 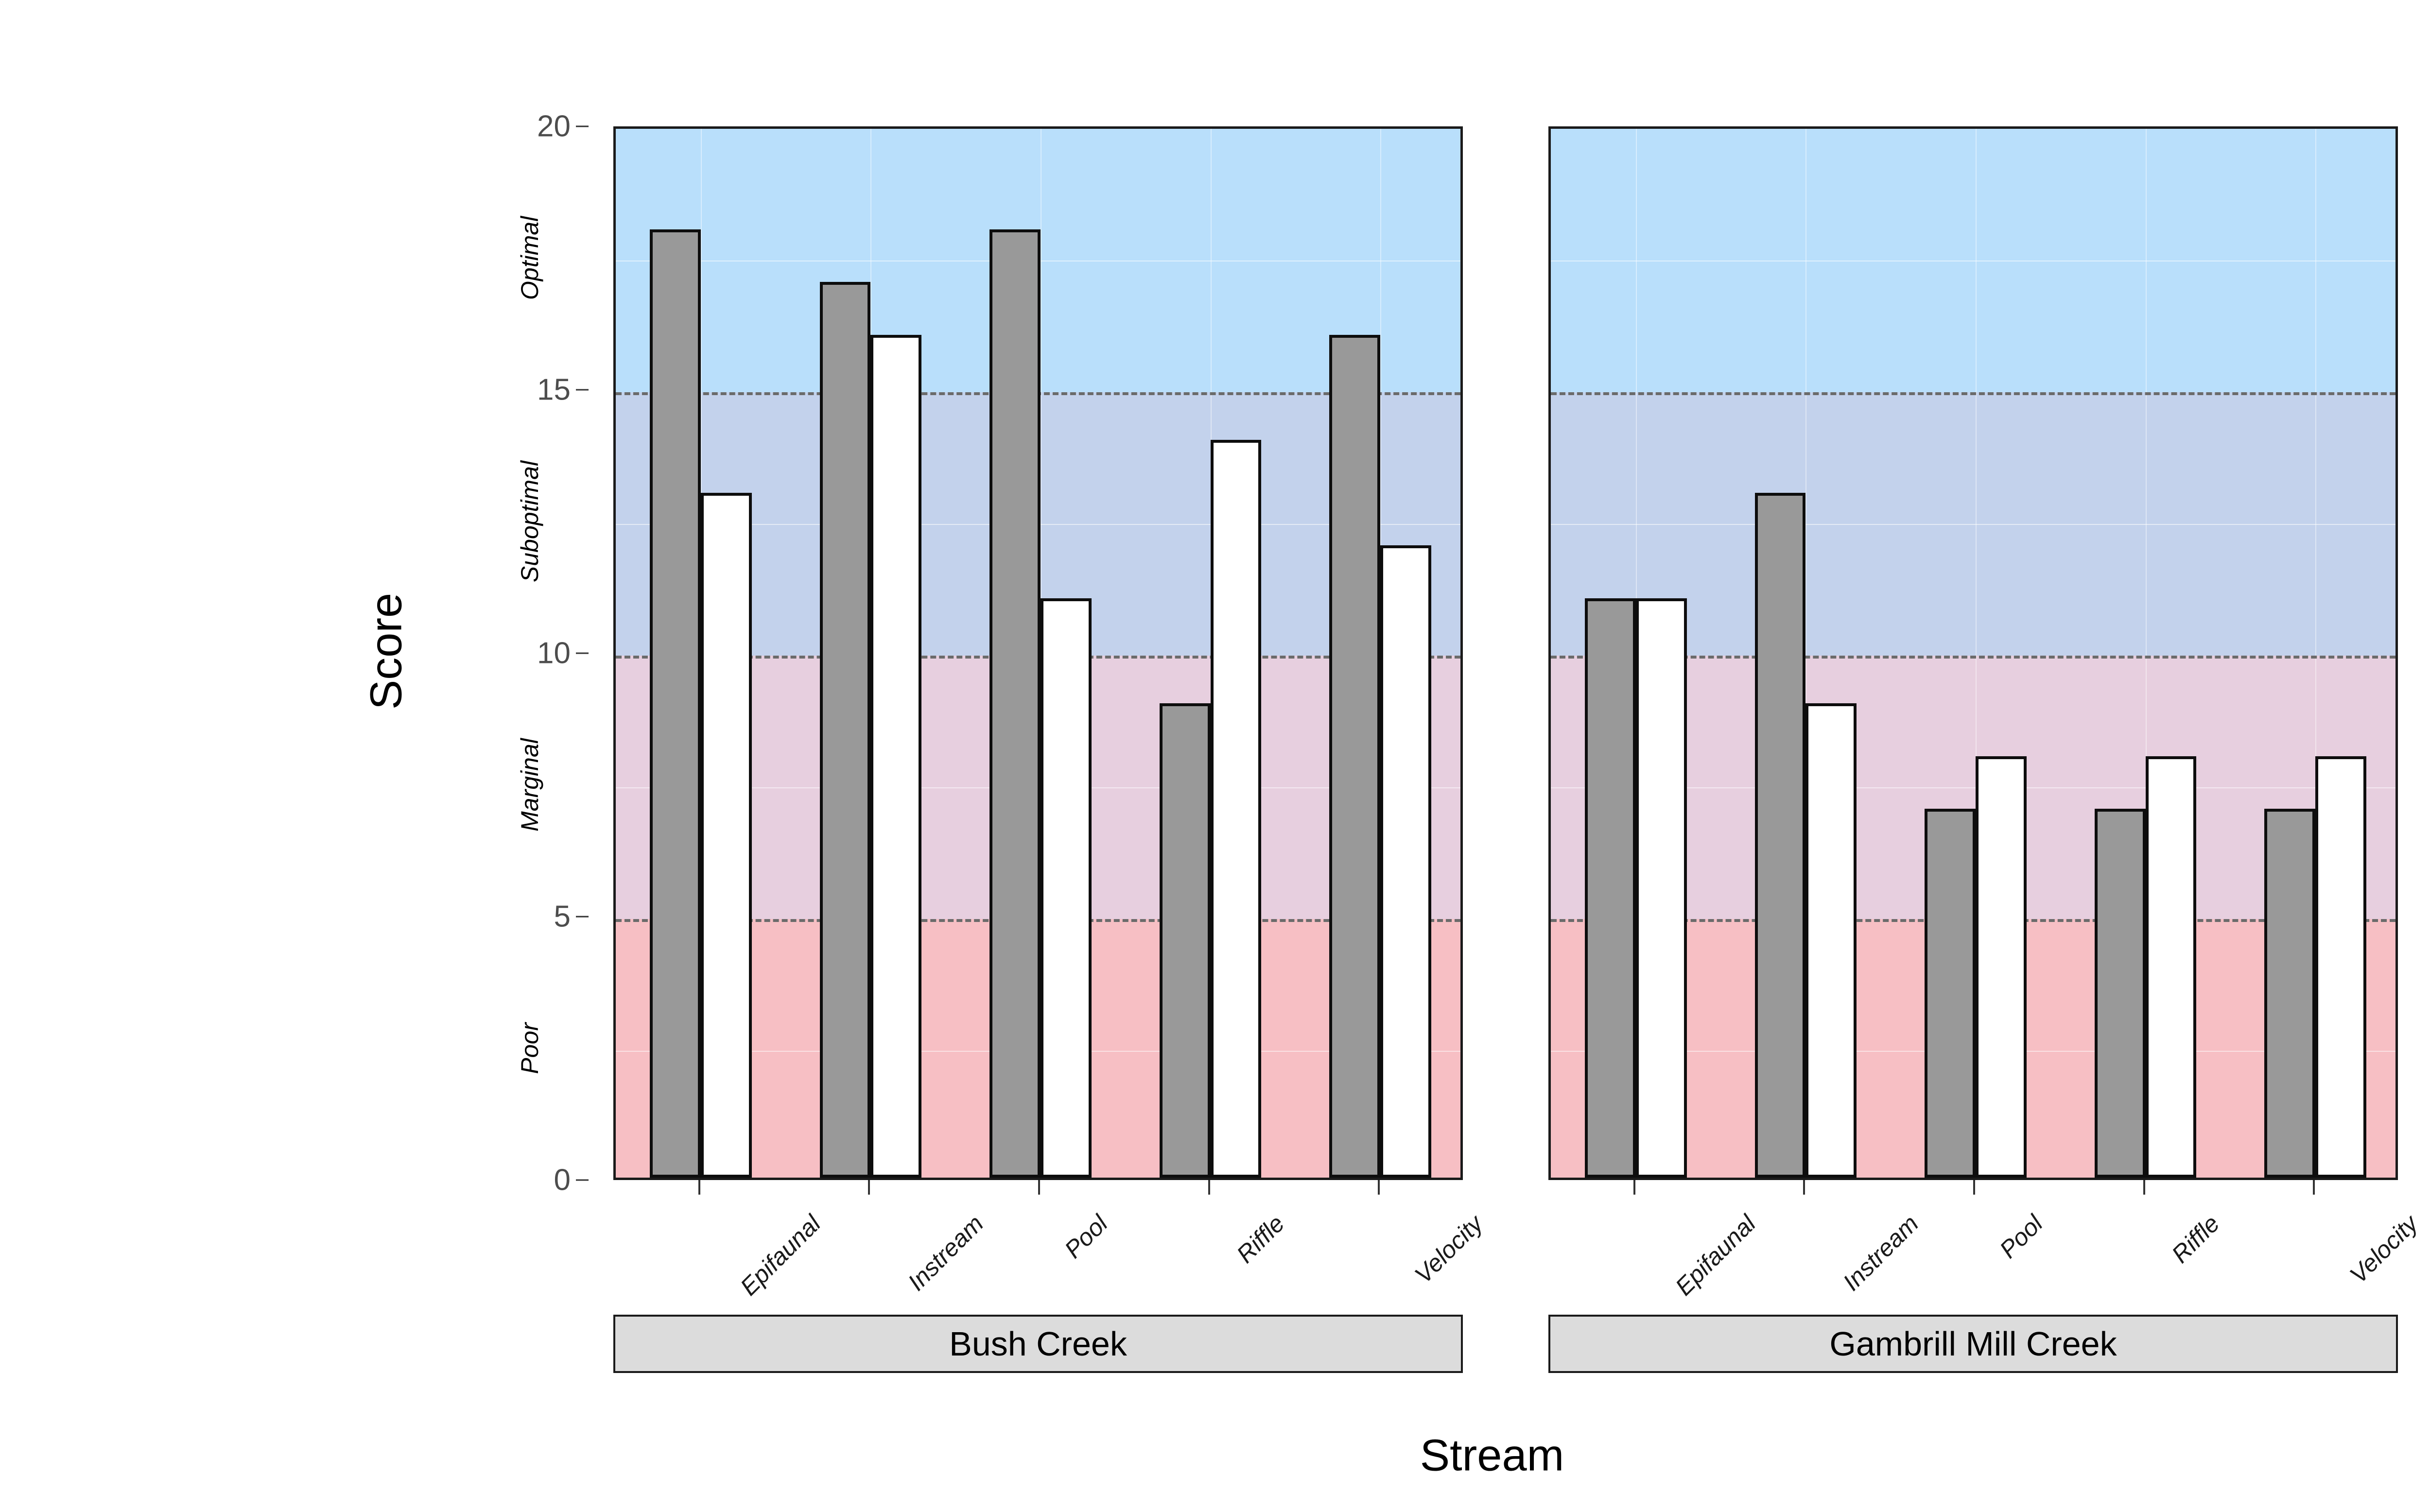 I want to click on facet-strip-label: Gambrill Mill Creek, so click(x=1973, y=1344).